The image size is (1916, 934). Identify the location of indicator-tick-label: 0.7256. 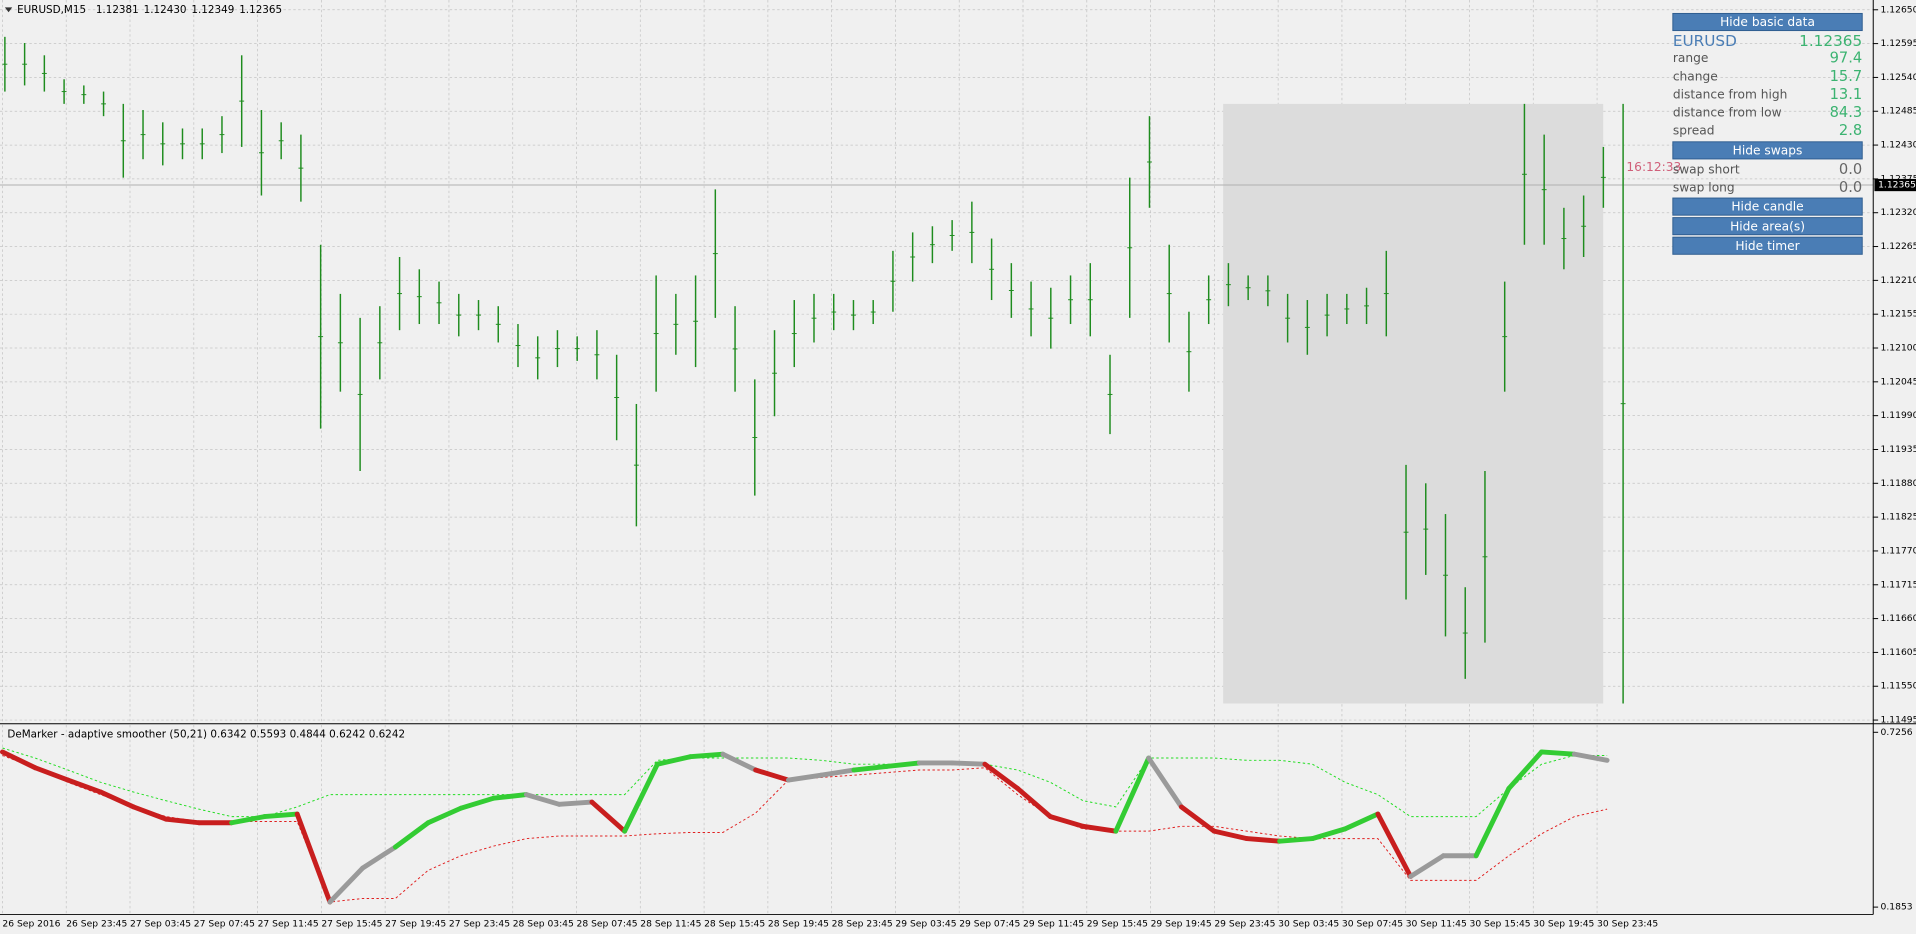
(1897, 732).